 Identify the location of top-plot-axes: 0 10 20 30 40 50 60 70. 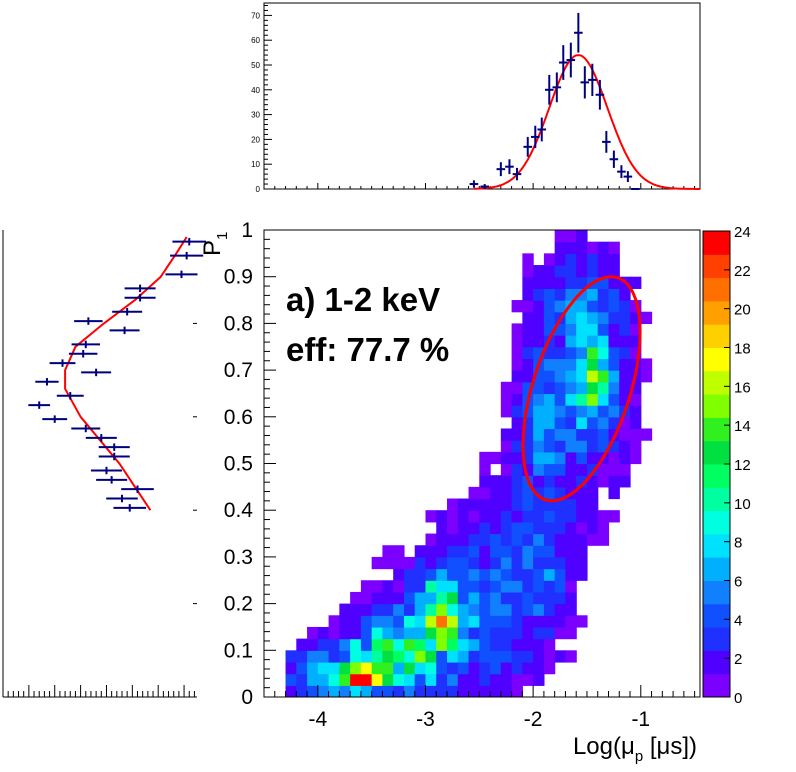
(473, 99).